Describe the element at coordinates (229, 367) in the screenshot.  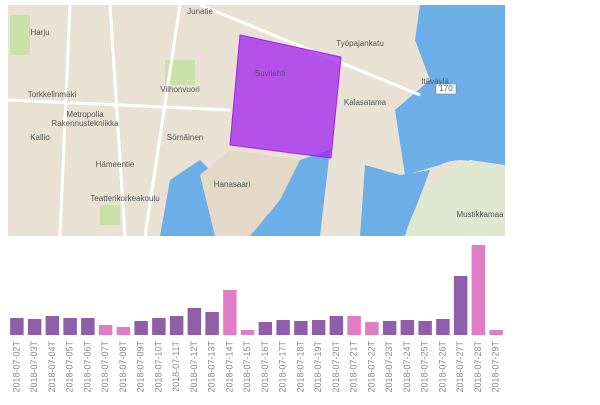
I see `x-tick-label: 2018-07-14T` at that location.